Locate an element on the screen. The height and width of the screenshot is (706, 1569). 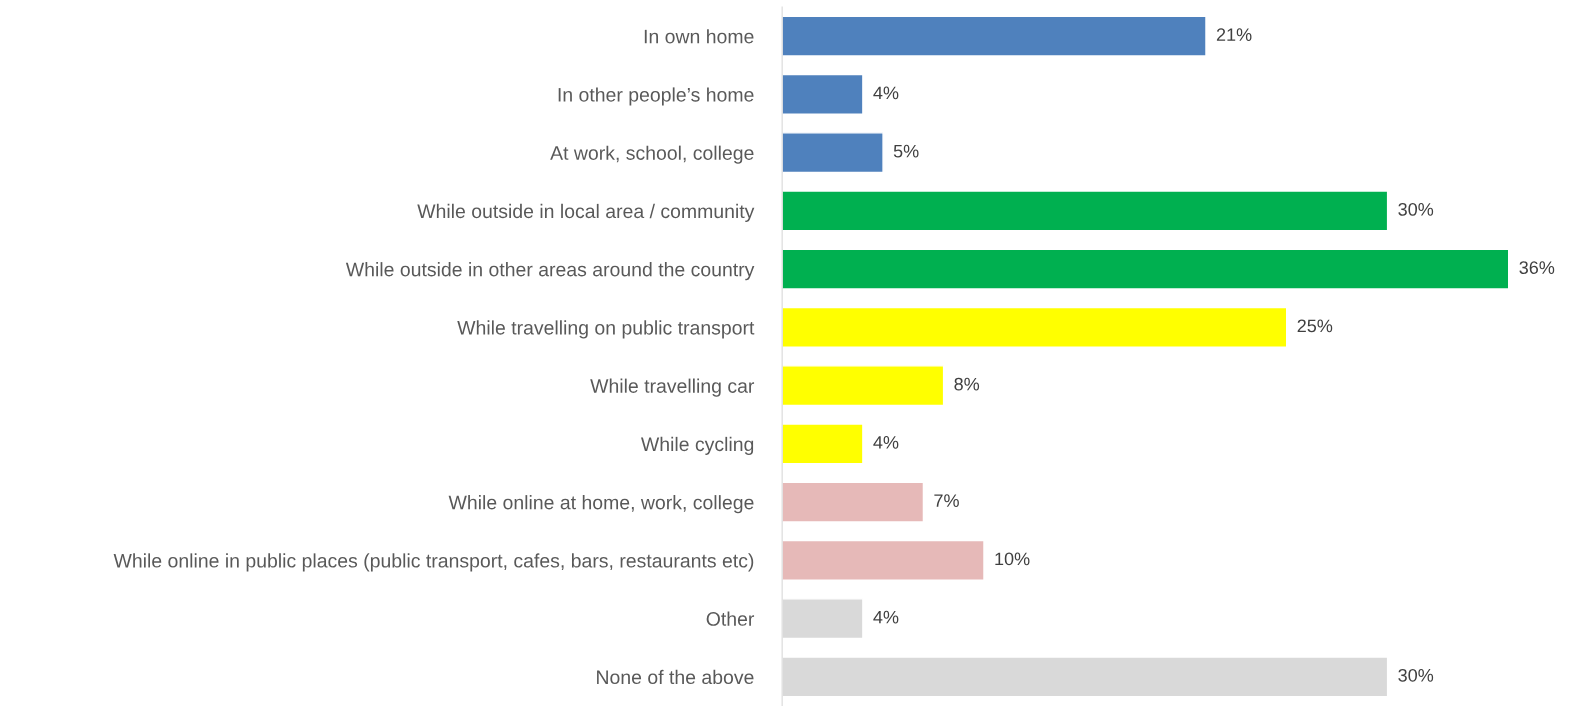
data-label: 21% is located at coordinates (1234, 34).